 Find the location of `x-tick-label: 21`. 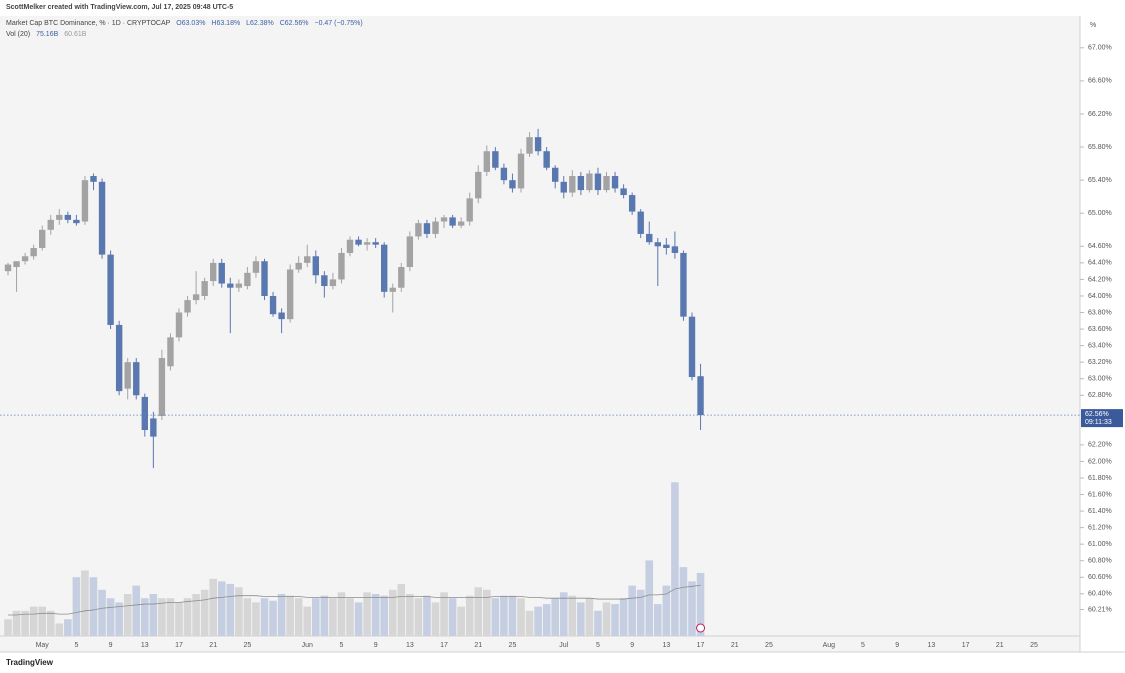

x-tick-label: 21 is located at coordinates (478, 645).